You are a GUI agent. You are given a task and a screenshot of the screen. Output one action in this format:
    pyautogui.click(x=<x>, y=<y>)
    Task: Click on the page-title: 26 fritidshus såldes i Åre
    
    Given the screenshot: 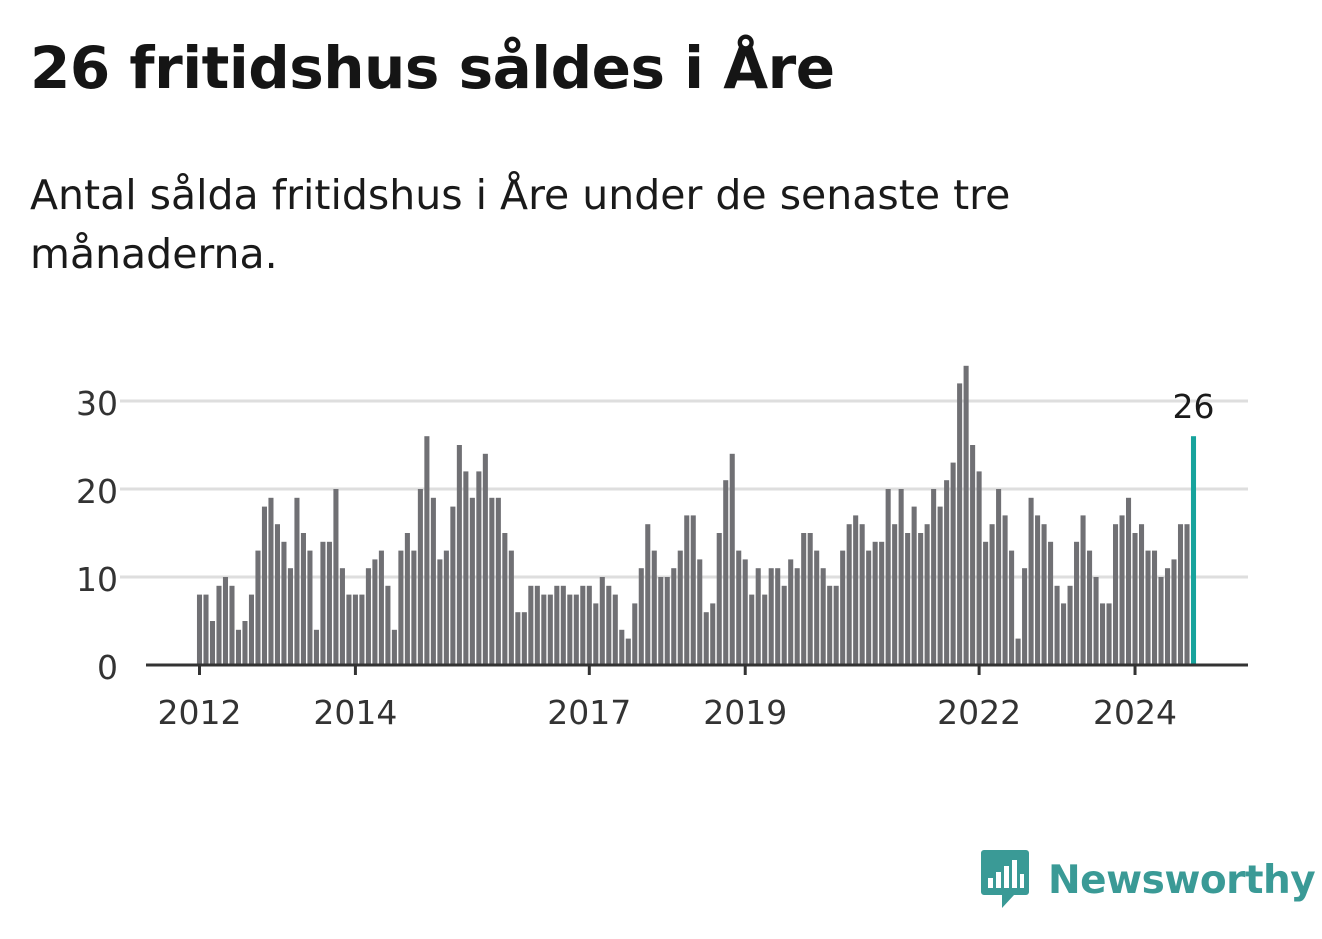 What is the action you would take?
    pyautogui.click(x=432, y=68)
    